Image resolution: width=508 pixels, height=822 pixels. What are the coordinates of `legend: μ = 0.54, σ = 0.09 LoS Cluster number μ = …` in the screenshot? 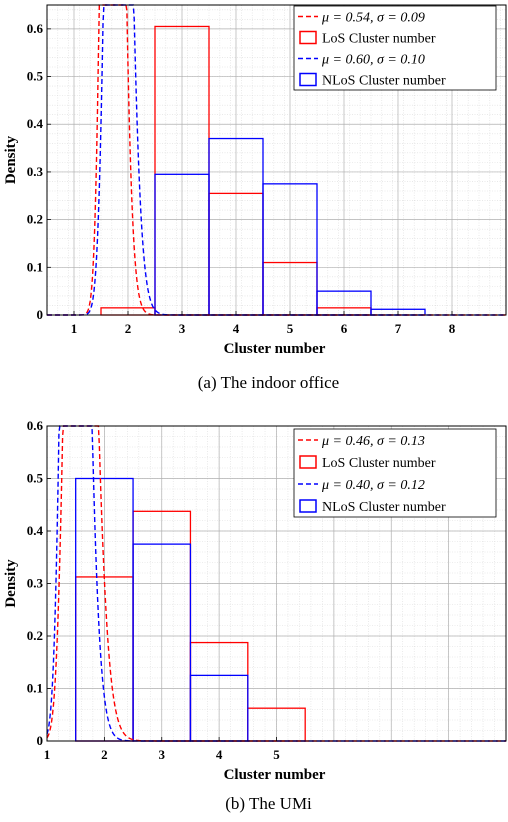 It's located at (395, 48).